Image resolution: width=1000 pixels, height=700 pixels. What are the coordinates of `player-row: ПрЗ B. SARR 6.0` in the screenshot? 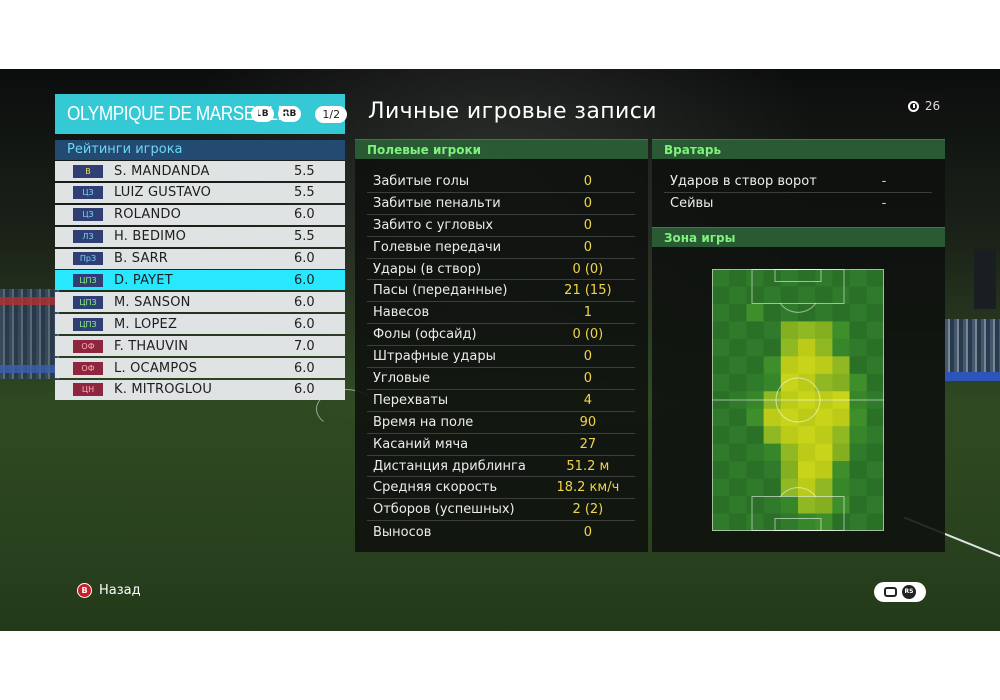 It's located at (200, 258).